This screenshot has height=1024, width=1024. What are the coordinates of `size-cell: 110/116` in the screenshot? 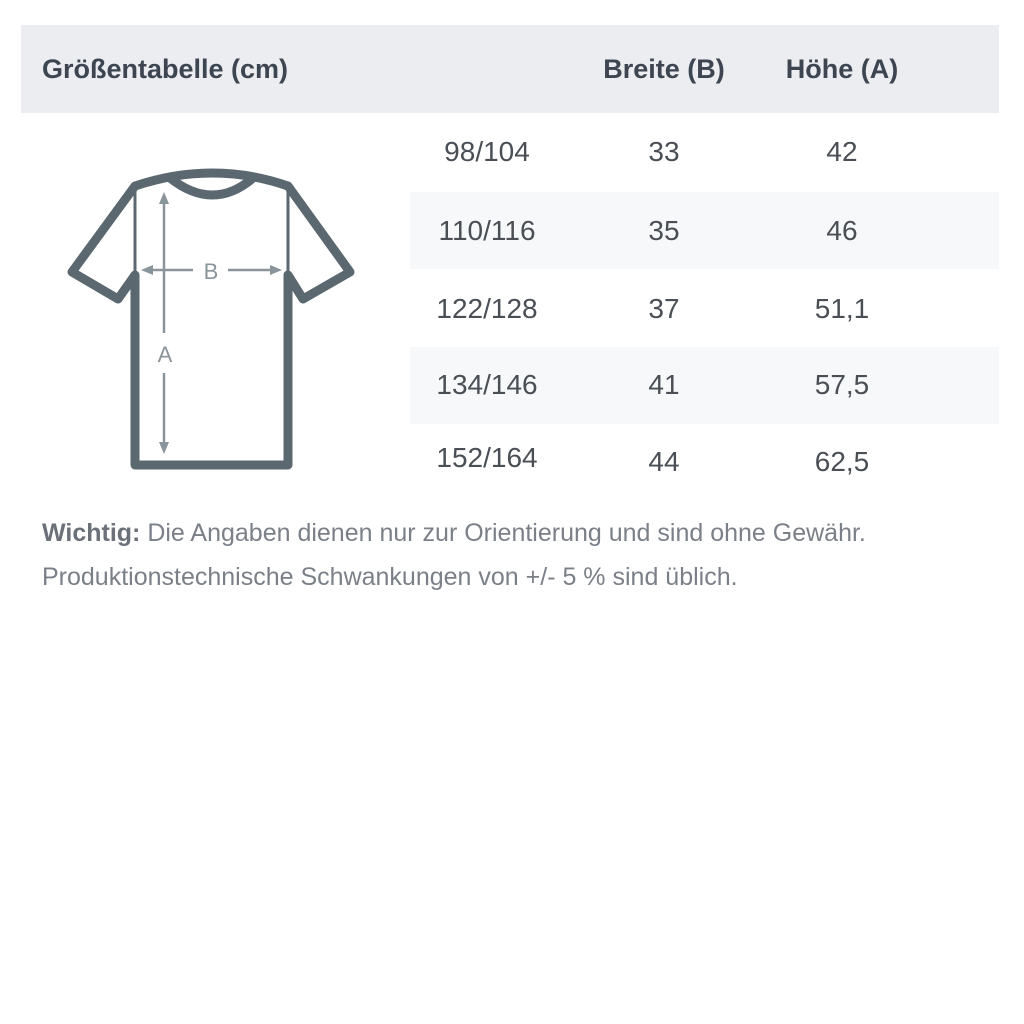 It's located at (487, 230).